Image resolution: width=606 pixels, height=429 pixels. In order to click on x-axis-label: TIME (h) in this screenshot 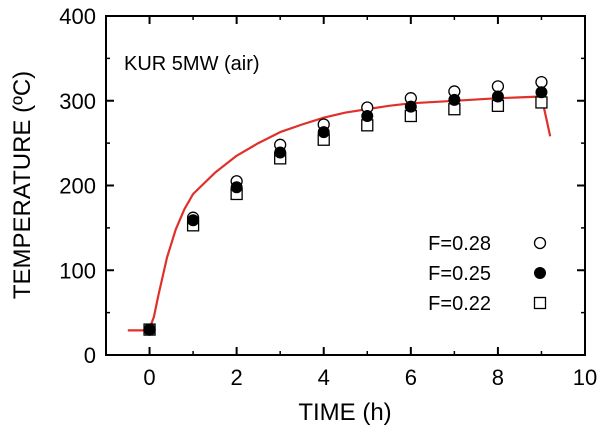, I will do `click(344, 412)`.